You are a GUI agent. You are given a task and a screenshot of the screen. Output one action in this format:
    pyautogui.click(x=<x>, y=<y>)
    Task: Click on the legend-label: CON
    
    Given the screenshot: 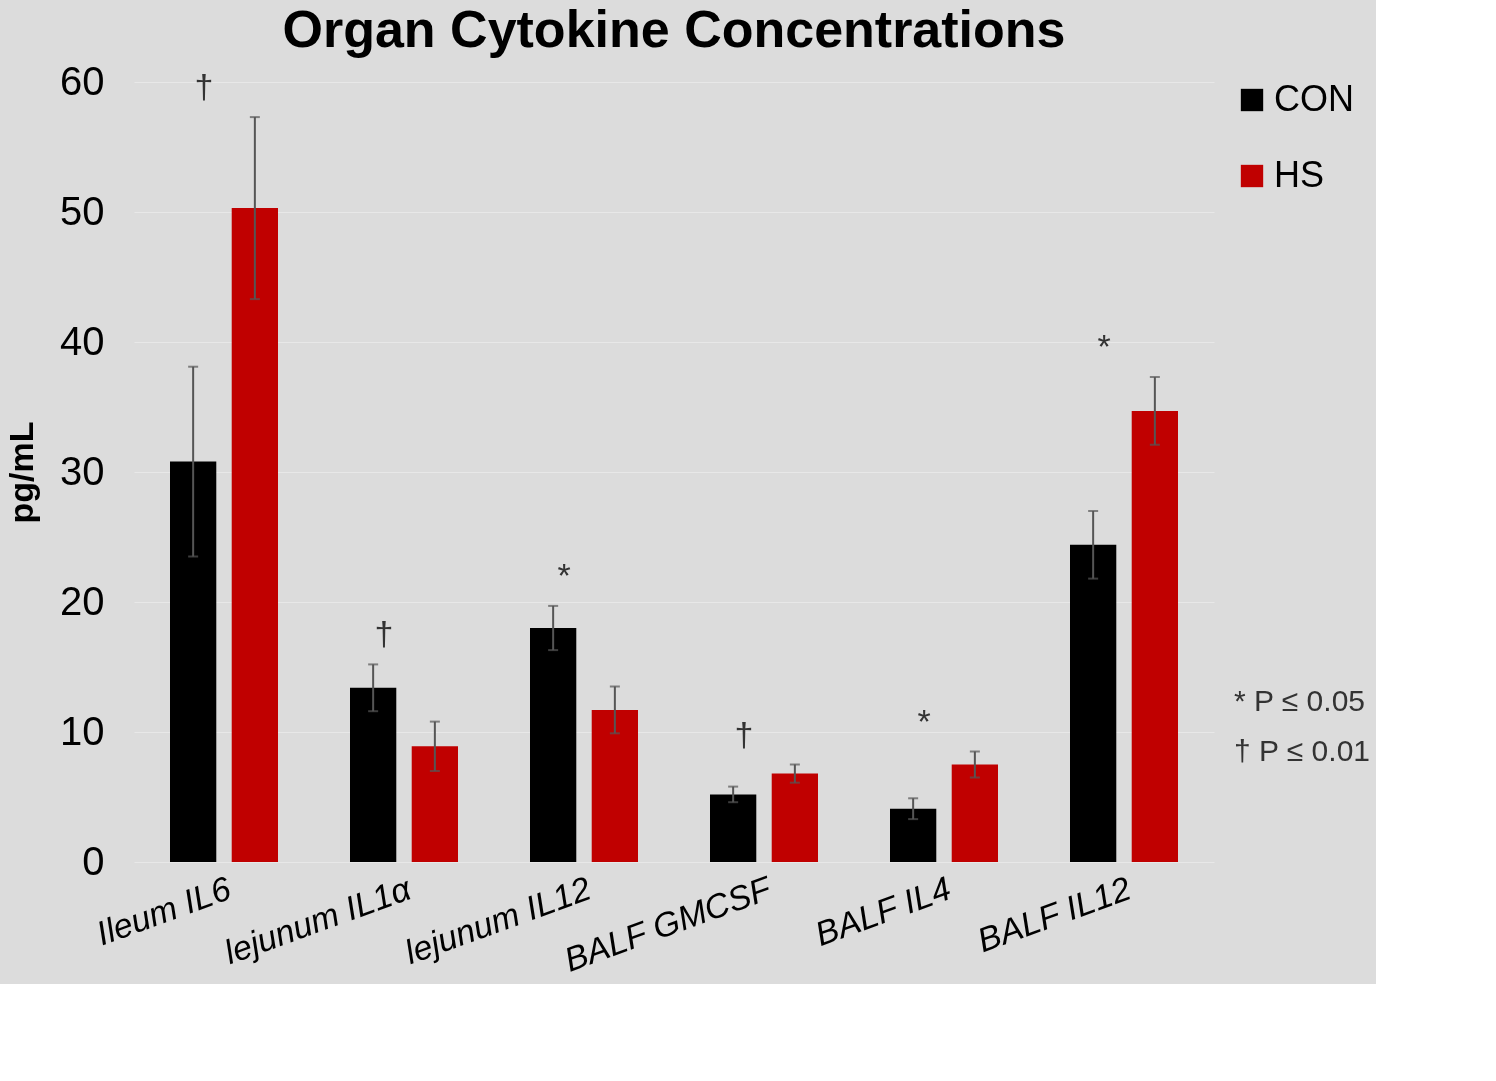 What is the action you would take?
    pyautogui.click(x=1314, y=98)
    